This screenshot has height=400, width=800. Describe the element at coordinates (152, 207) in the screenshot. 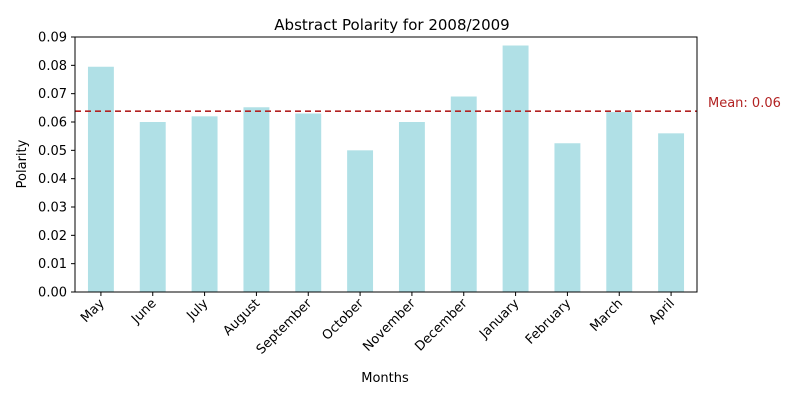

I see `bar-june` at that location.